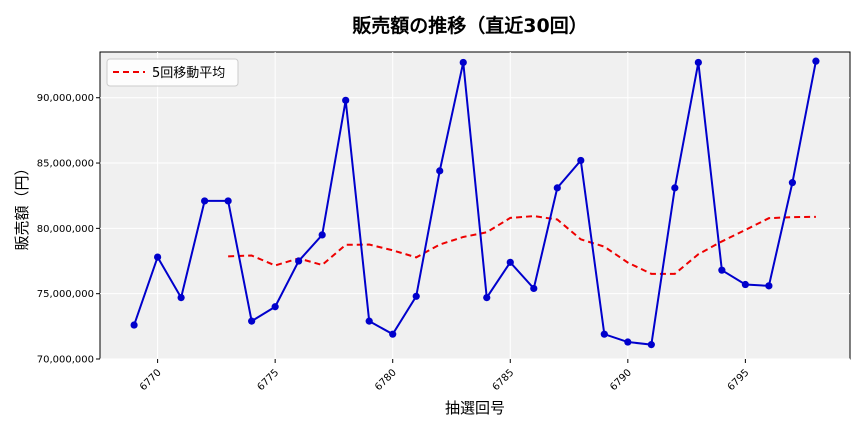  I want to click on x-tick-label: 6790, so click(621, 380).